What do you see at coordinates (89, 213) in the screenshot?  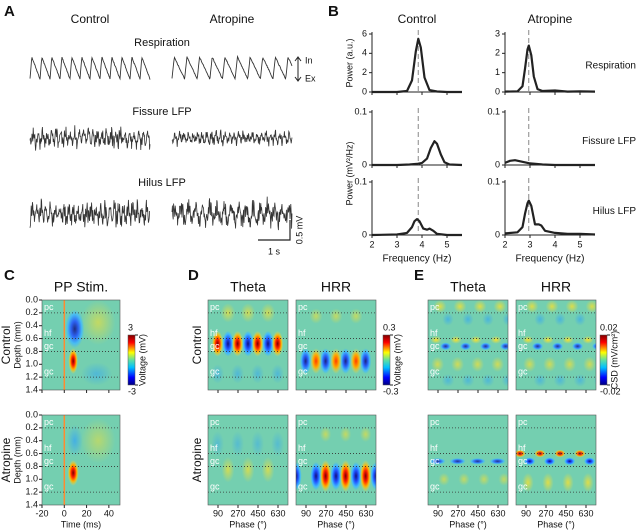 I see `trace` at bounding box center [89, 213].